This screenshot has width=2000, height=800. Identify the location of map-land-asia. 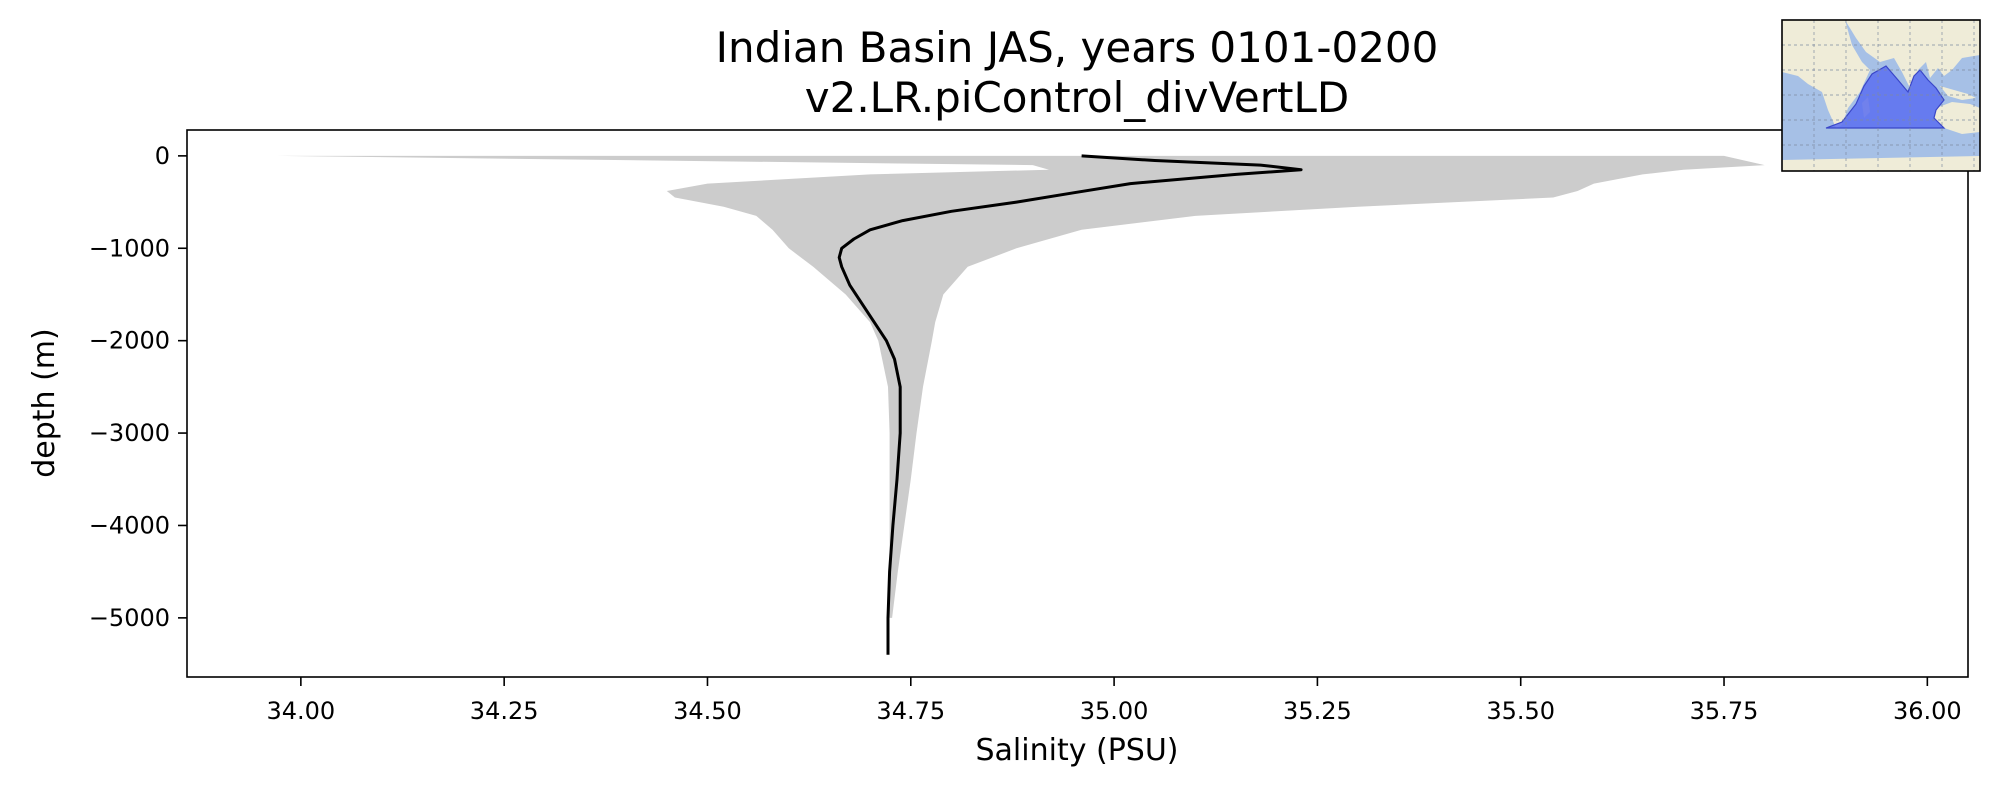
(1912, 54).